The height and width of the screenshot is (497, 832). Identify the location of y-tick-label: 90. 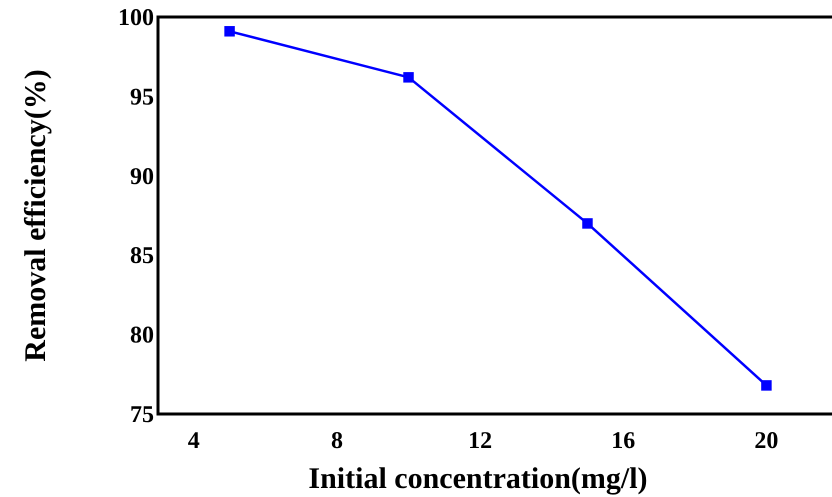
(142, 177).